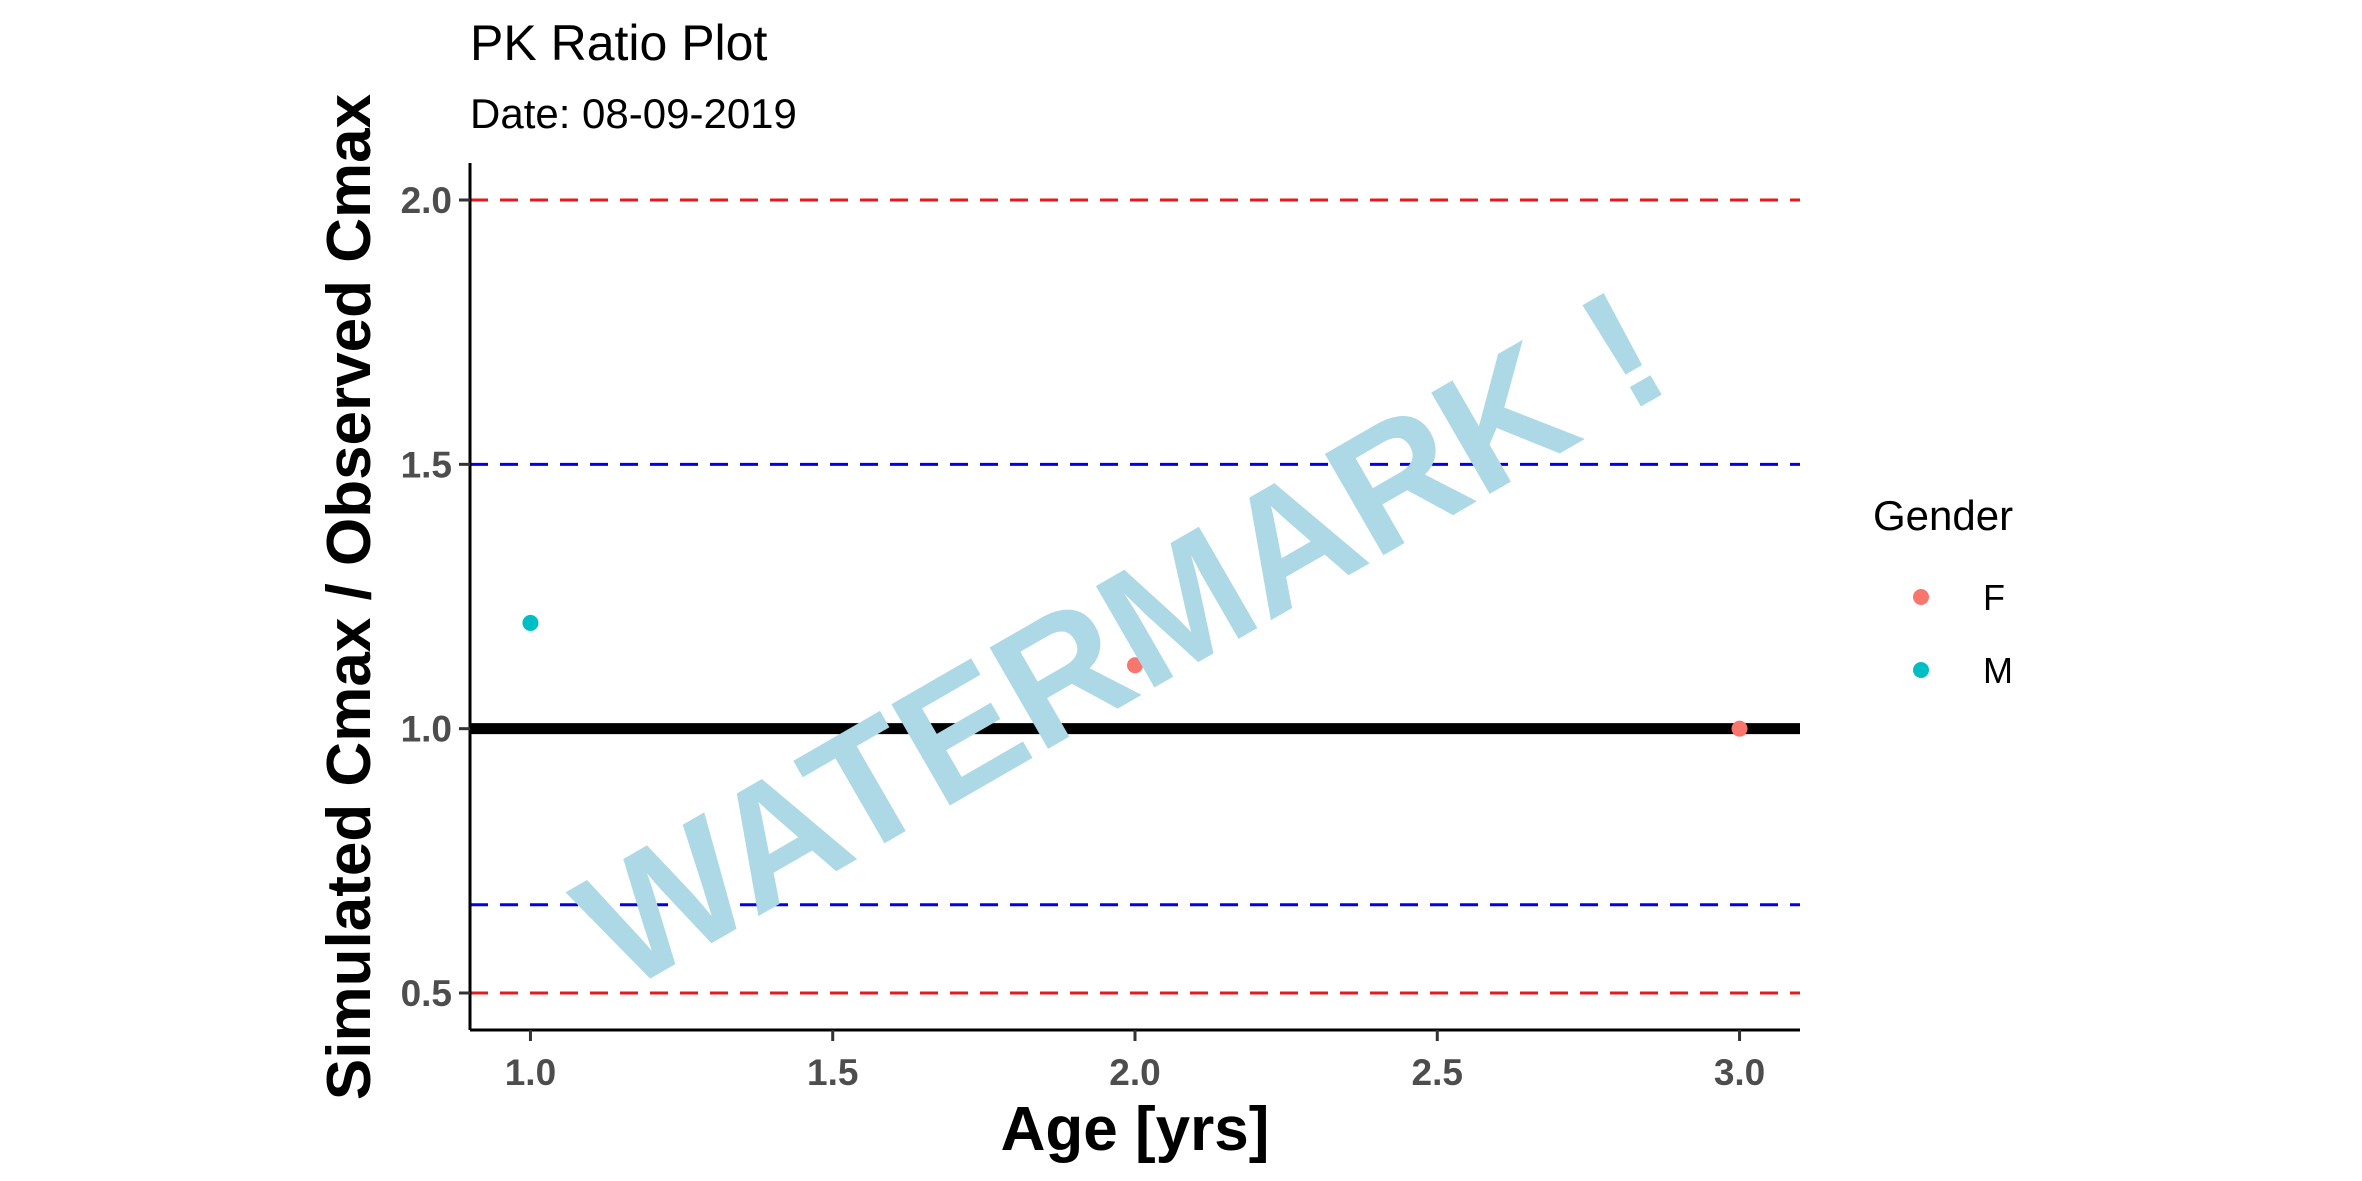  Describe the element at coordinates (435, 597) in the screenshot. I see `y-ticks: 0.5 1.0 1.5 2.0` at that location.